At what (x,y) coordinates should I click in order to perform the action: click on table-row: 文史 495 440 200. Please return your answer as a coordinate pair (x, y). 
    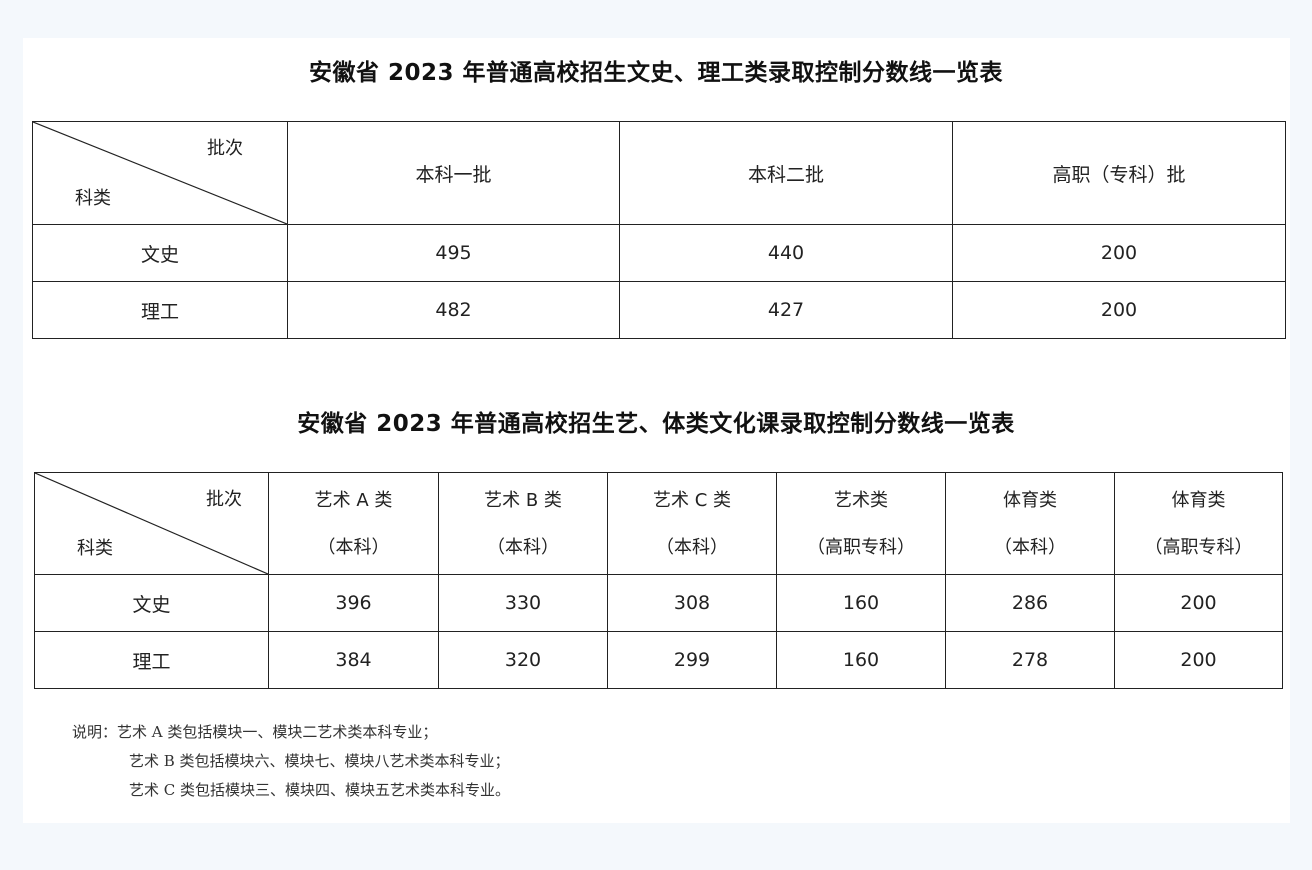
    Looking at the image, I should click on (659, 253).